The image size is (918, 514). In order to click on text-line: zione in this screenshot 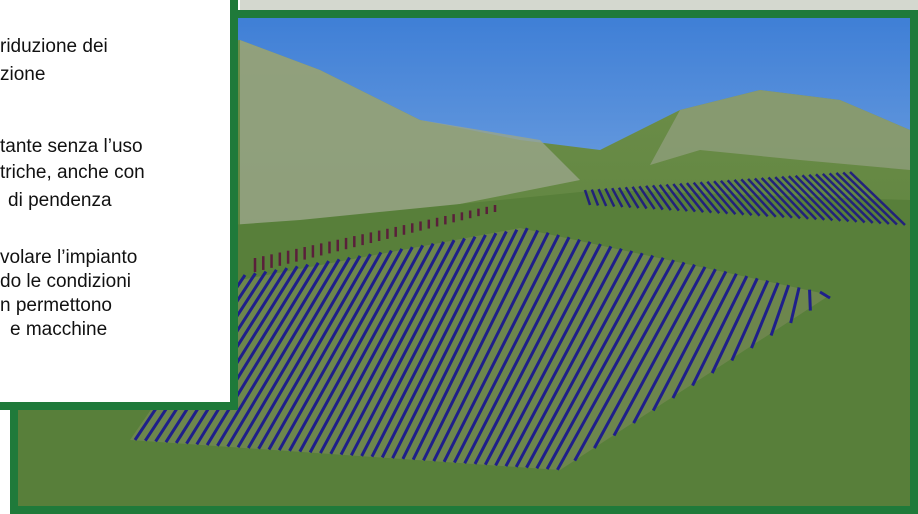, I will do `click(23, 74)`.